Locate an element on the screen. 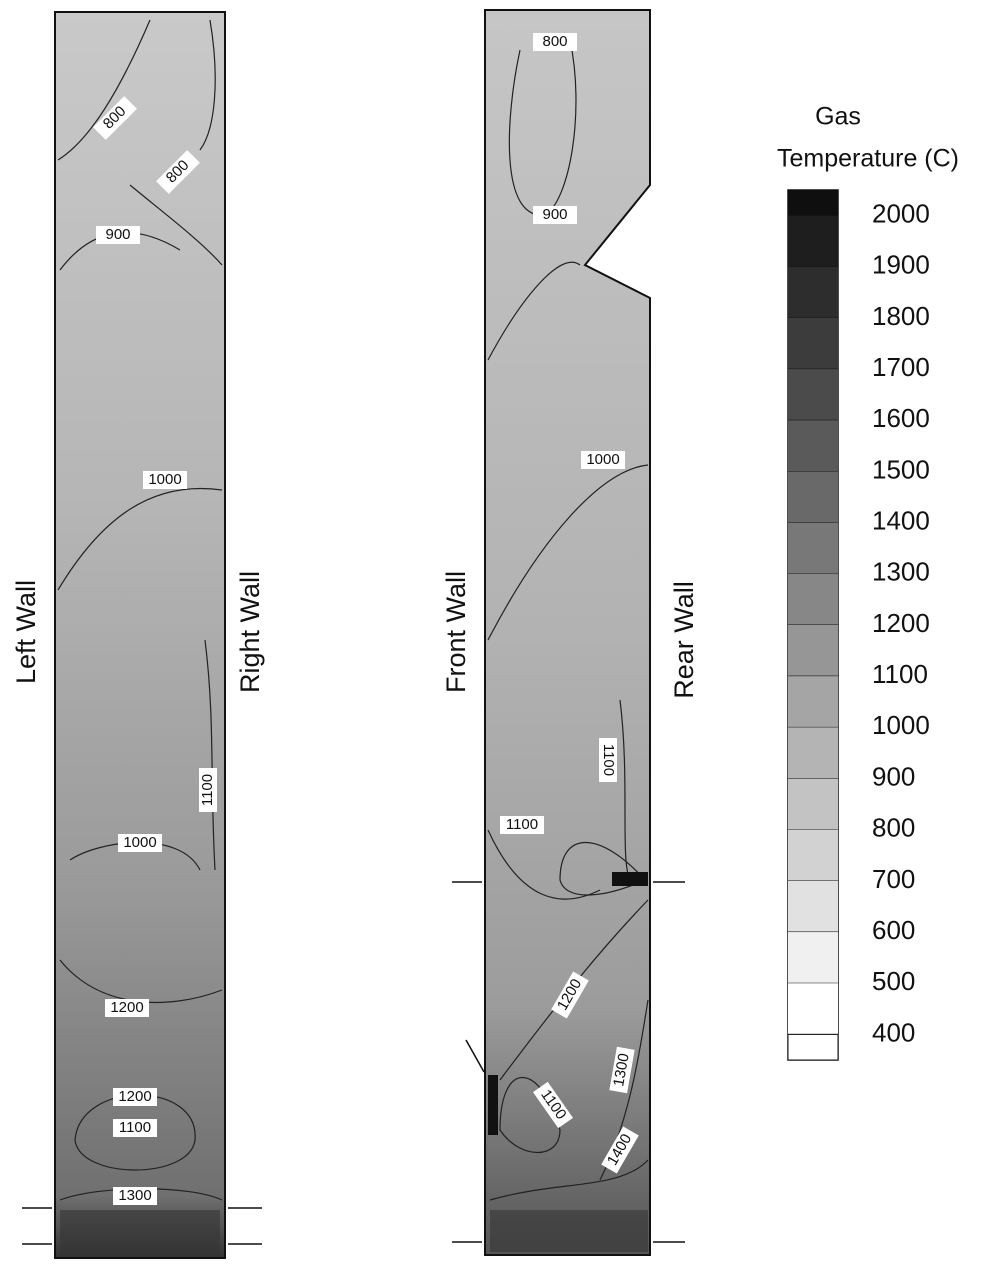 The image size is (986, 1266). colorbar-tick-label: 1000 is located at coordinates (901, 725).